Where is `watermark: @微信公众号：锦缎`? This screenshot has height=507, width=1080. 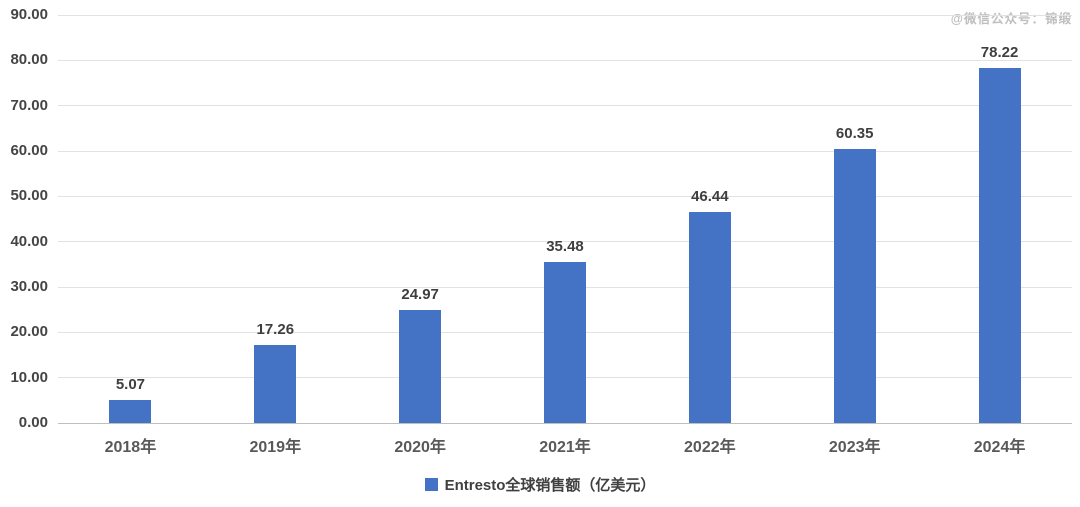
watermark: @微信公众号：锦缎 is located at coordinates (1011, 19).